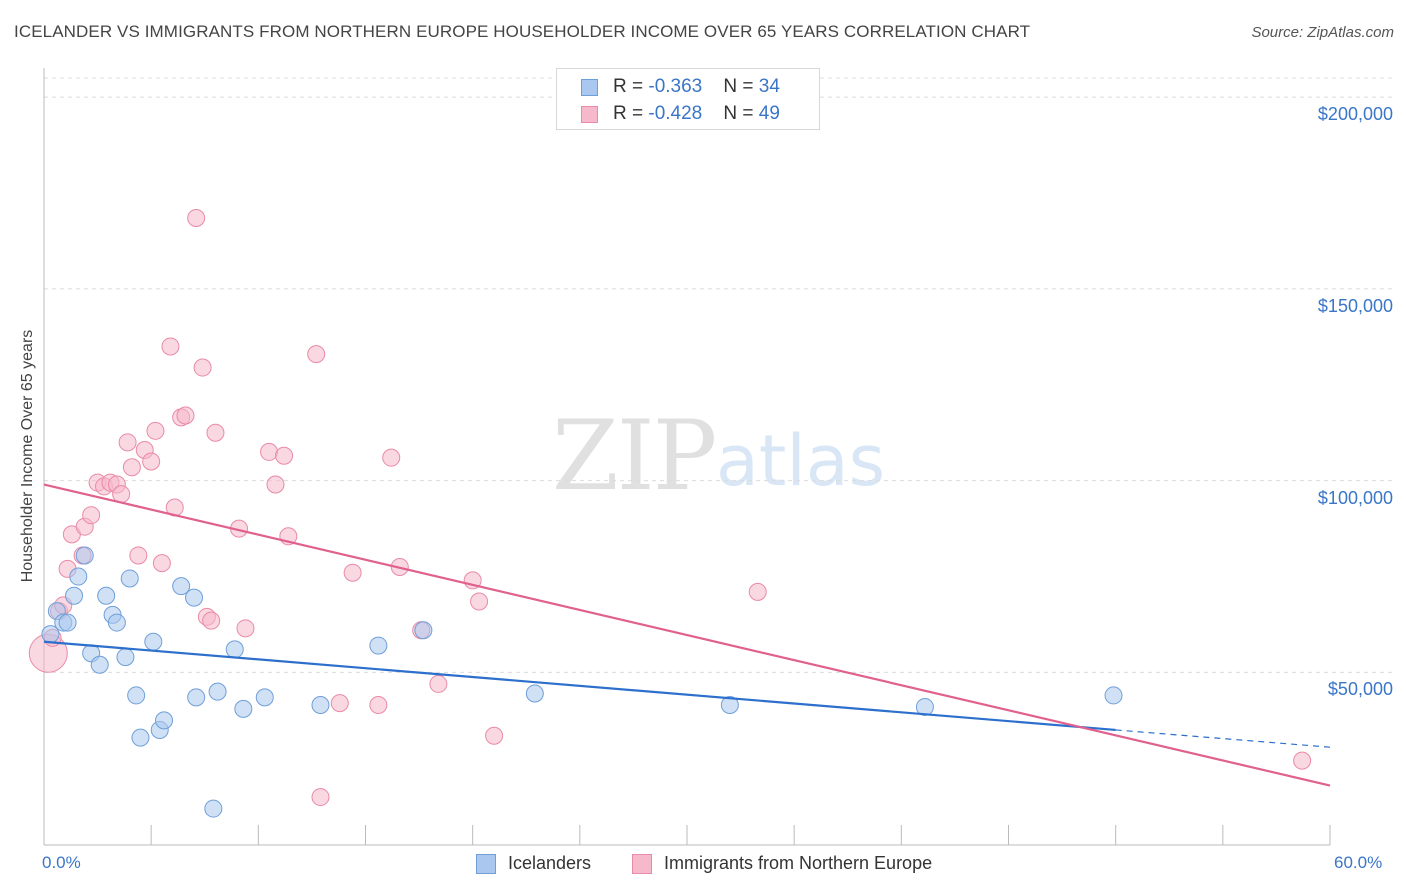 Image resolution: width=1406 pixels, height=892 pixels. Describe the element at coordinates (1358, 862) in the screenshot. I see `x-tick-label-max: 60.0%` at that location.